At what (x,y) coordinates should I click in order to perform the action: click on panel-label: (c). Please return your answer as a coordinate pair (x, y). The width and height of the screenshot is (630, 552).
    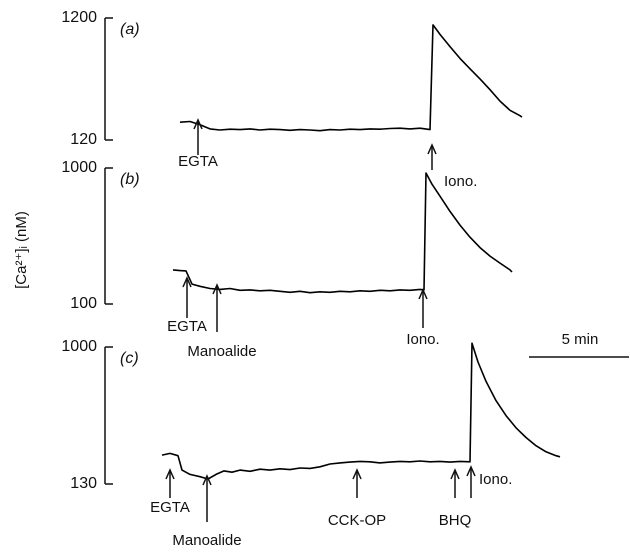
    Looking at the image, I should click on (129, 358).